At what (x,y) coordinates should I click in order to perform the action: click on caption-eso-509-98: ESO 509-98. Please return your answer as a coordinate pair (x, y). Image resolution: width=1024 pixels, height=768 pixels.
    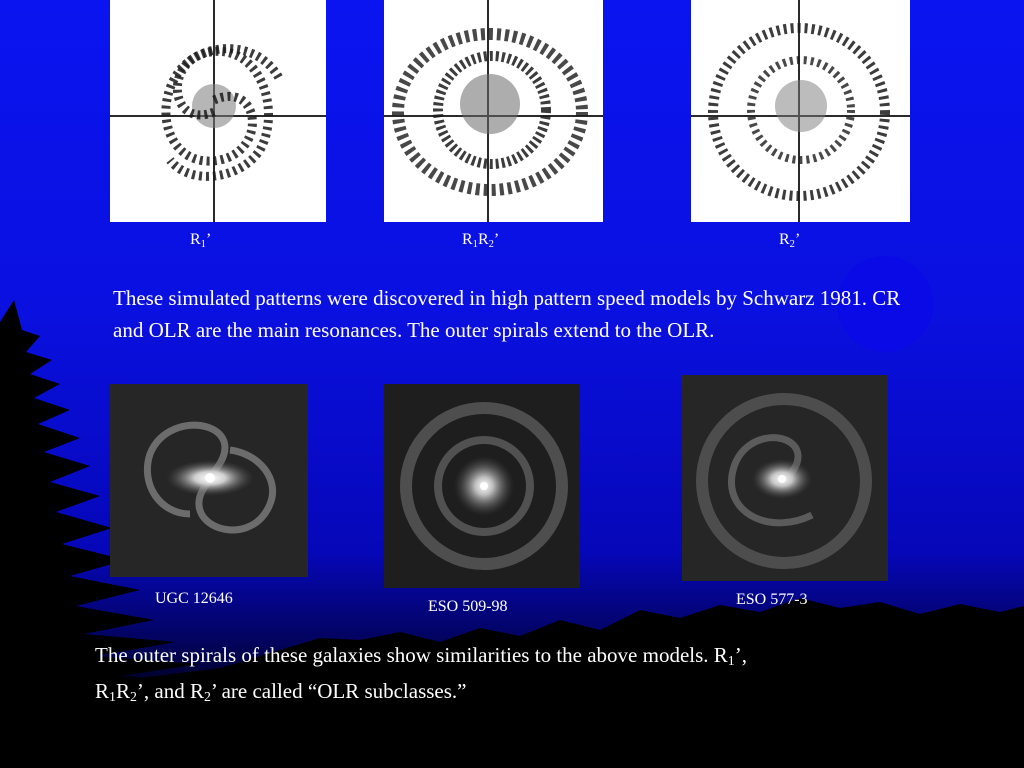
    Looking at the image, I should click on (468, 606).